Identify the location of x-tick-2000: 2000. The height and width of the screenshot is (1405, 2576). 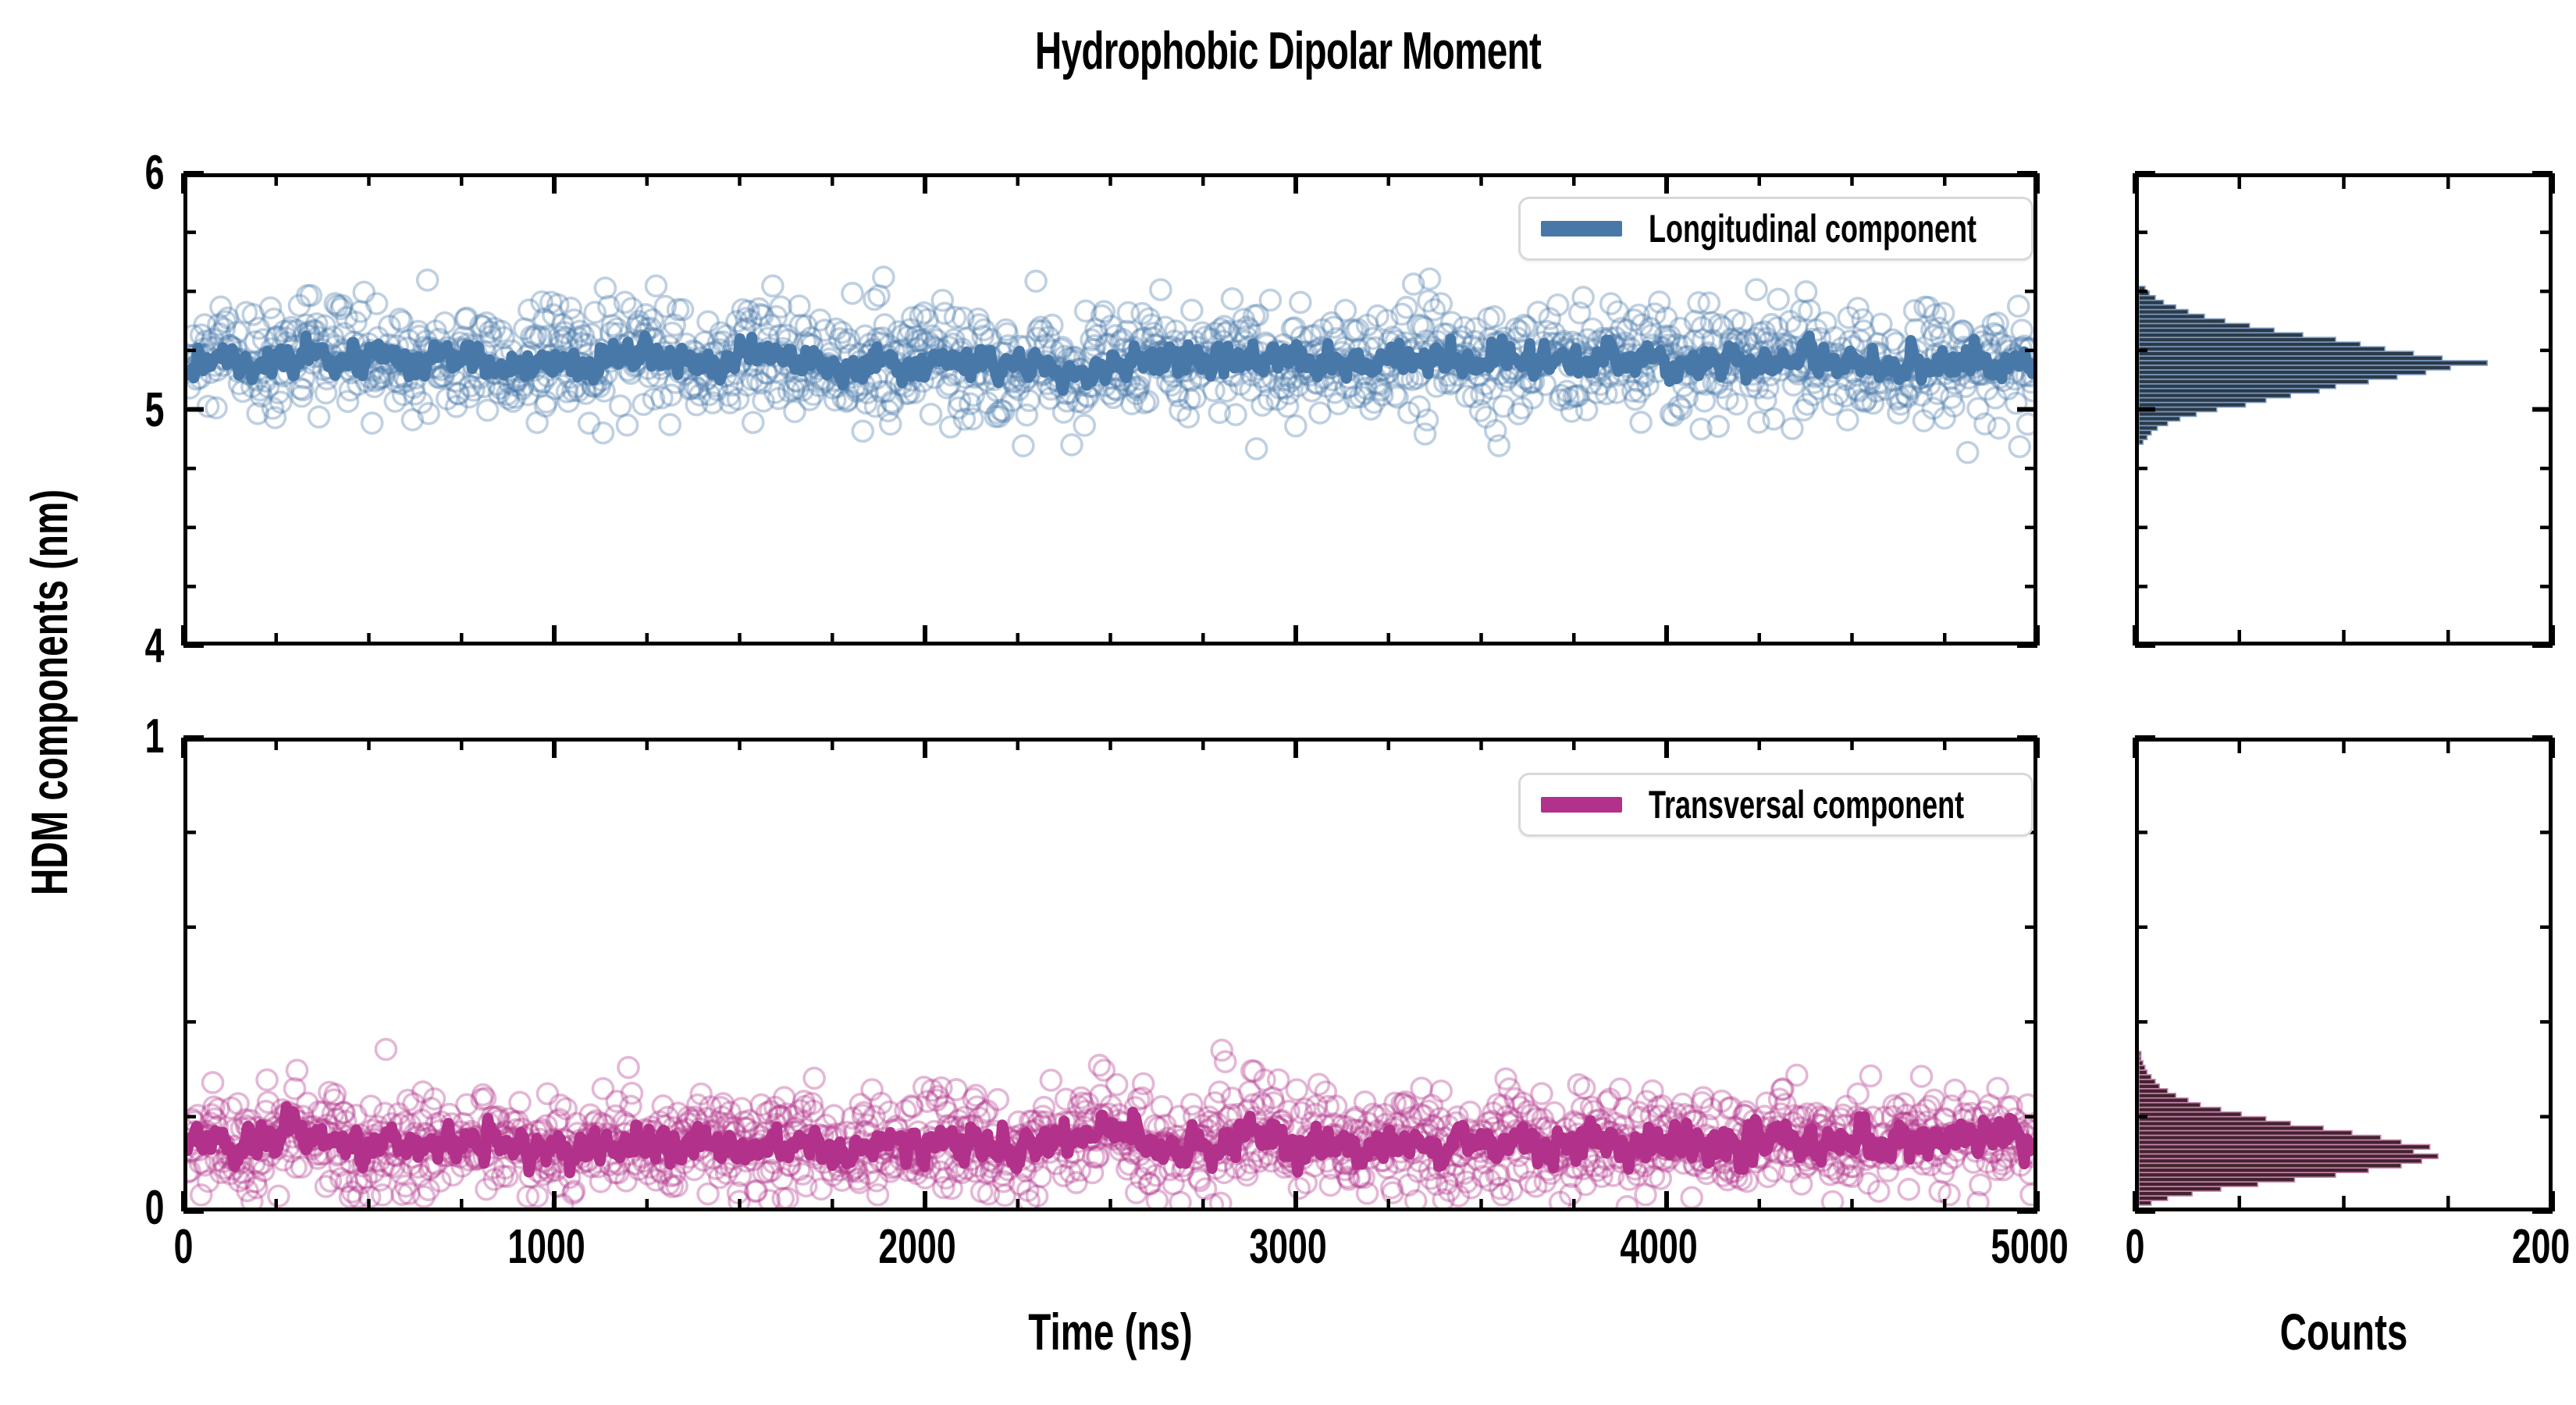
(917, 1247).